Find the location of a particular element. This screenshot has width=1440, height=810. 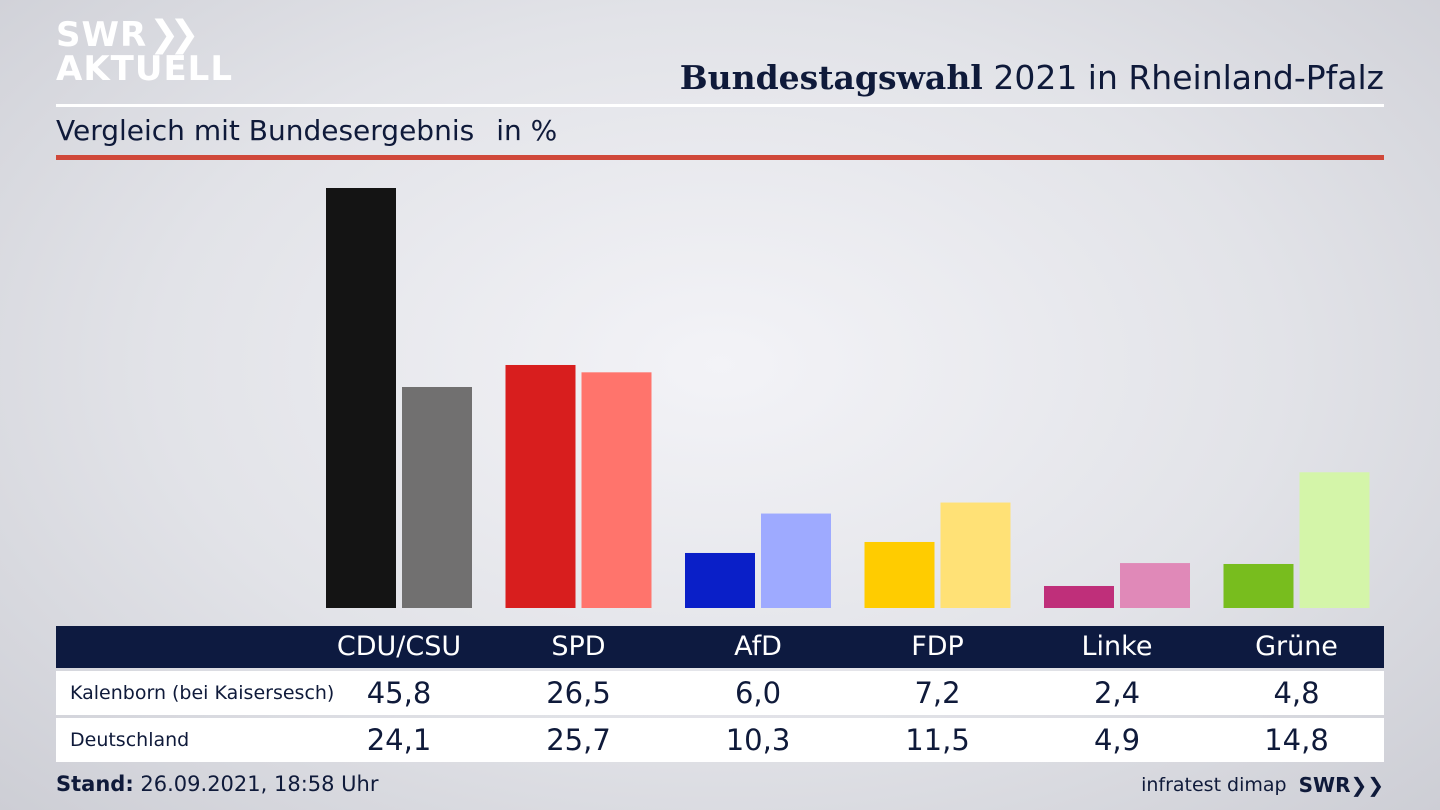

bar-national-grüne is located at coordinates (1334, 540).